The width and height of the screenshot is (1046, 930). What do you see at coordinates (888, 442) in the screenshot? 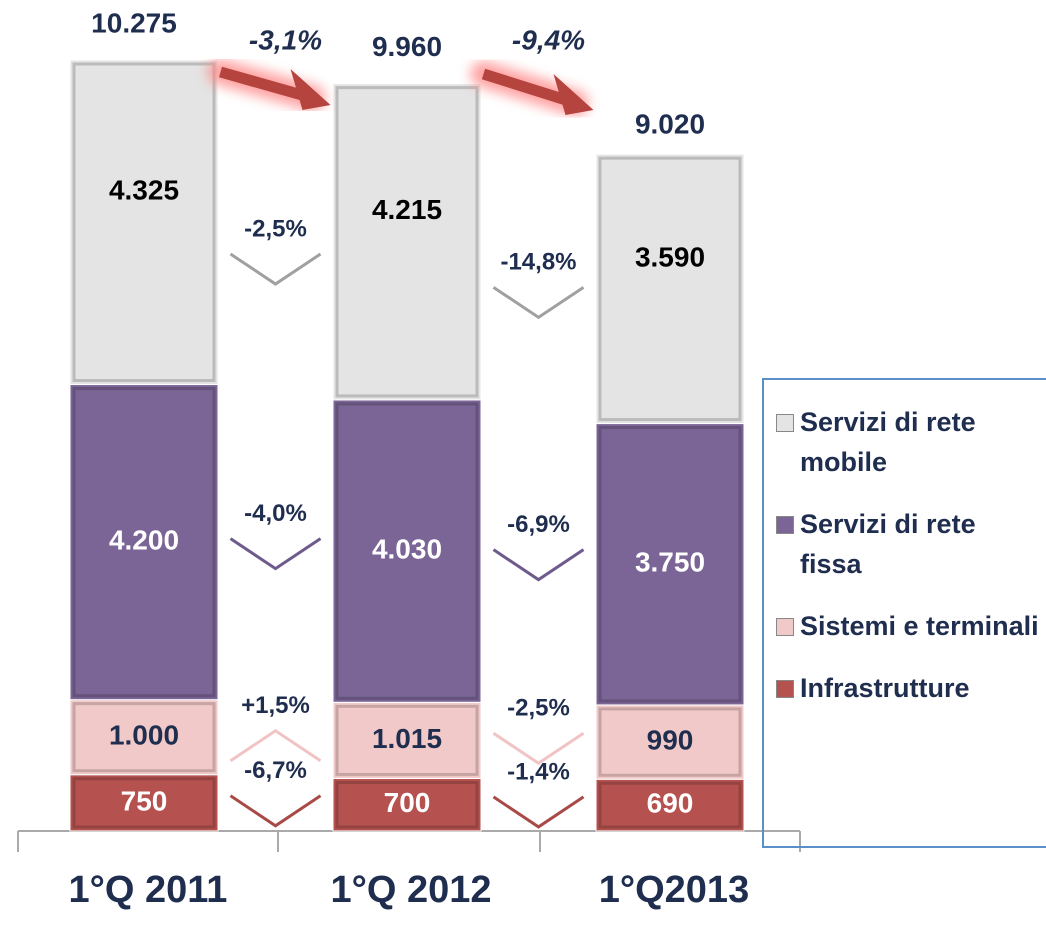
I see `legend-label: Servizi di rete mobile` at bounding box center [888, 442].